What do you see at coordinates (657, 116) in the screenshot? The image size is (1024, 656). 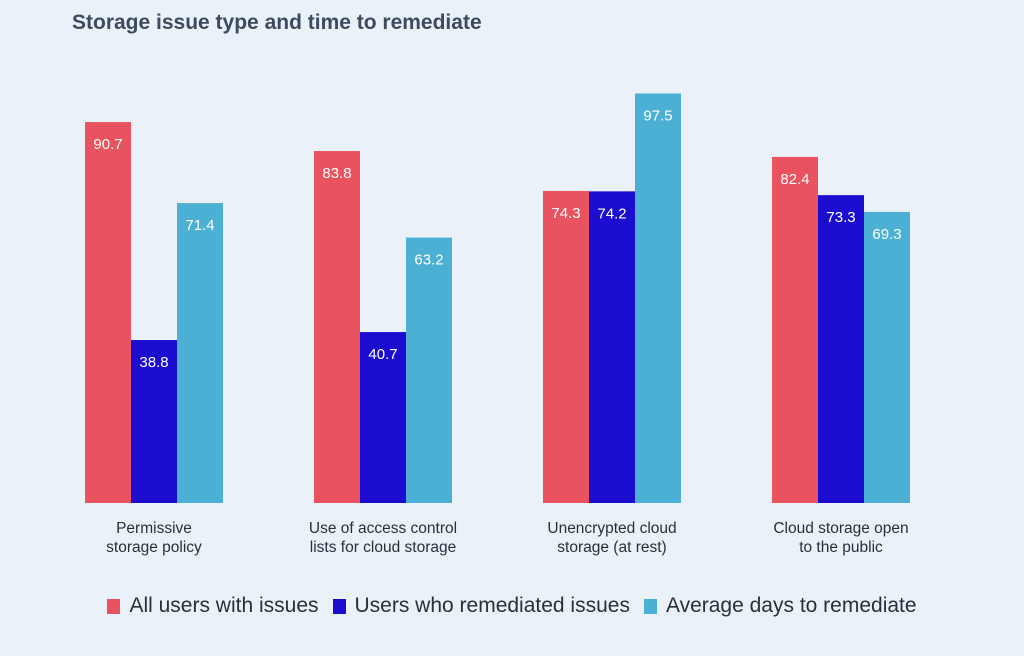 I see `bar-value-label: 97.5` at bounding box center [657, 116].